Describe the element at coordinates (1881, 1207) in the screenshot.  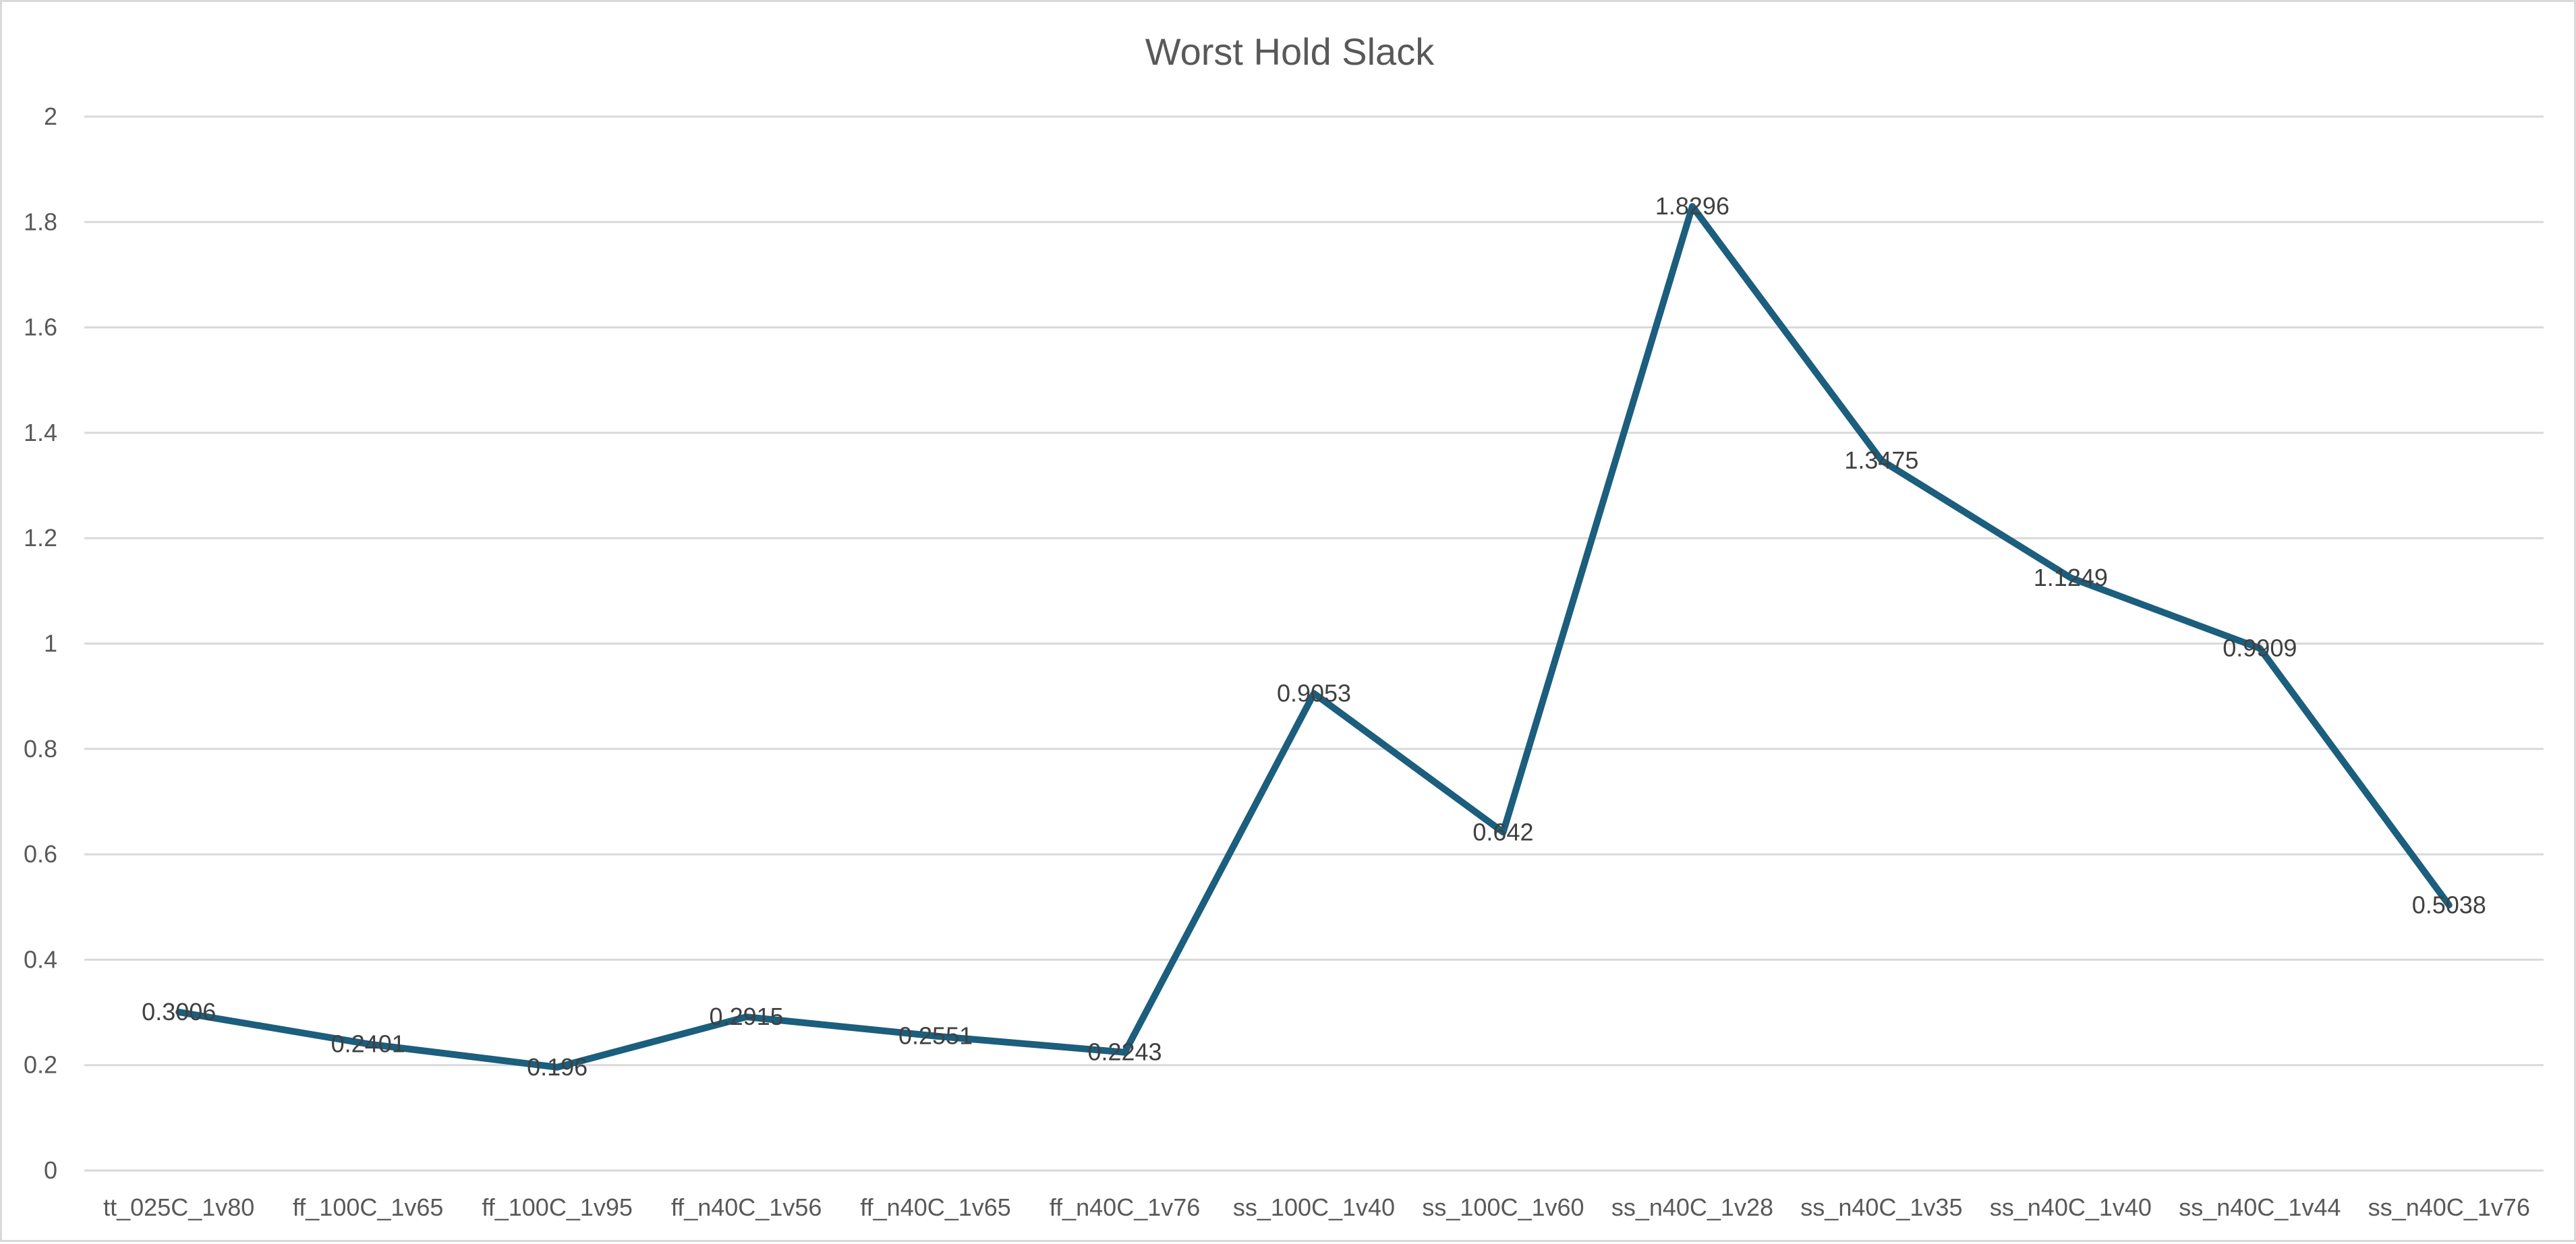
I see `x-tick-label: ss_n40C_1v35` at that location.